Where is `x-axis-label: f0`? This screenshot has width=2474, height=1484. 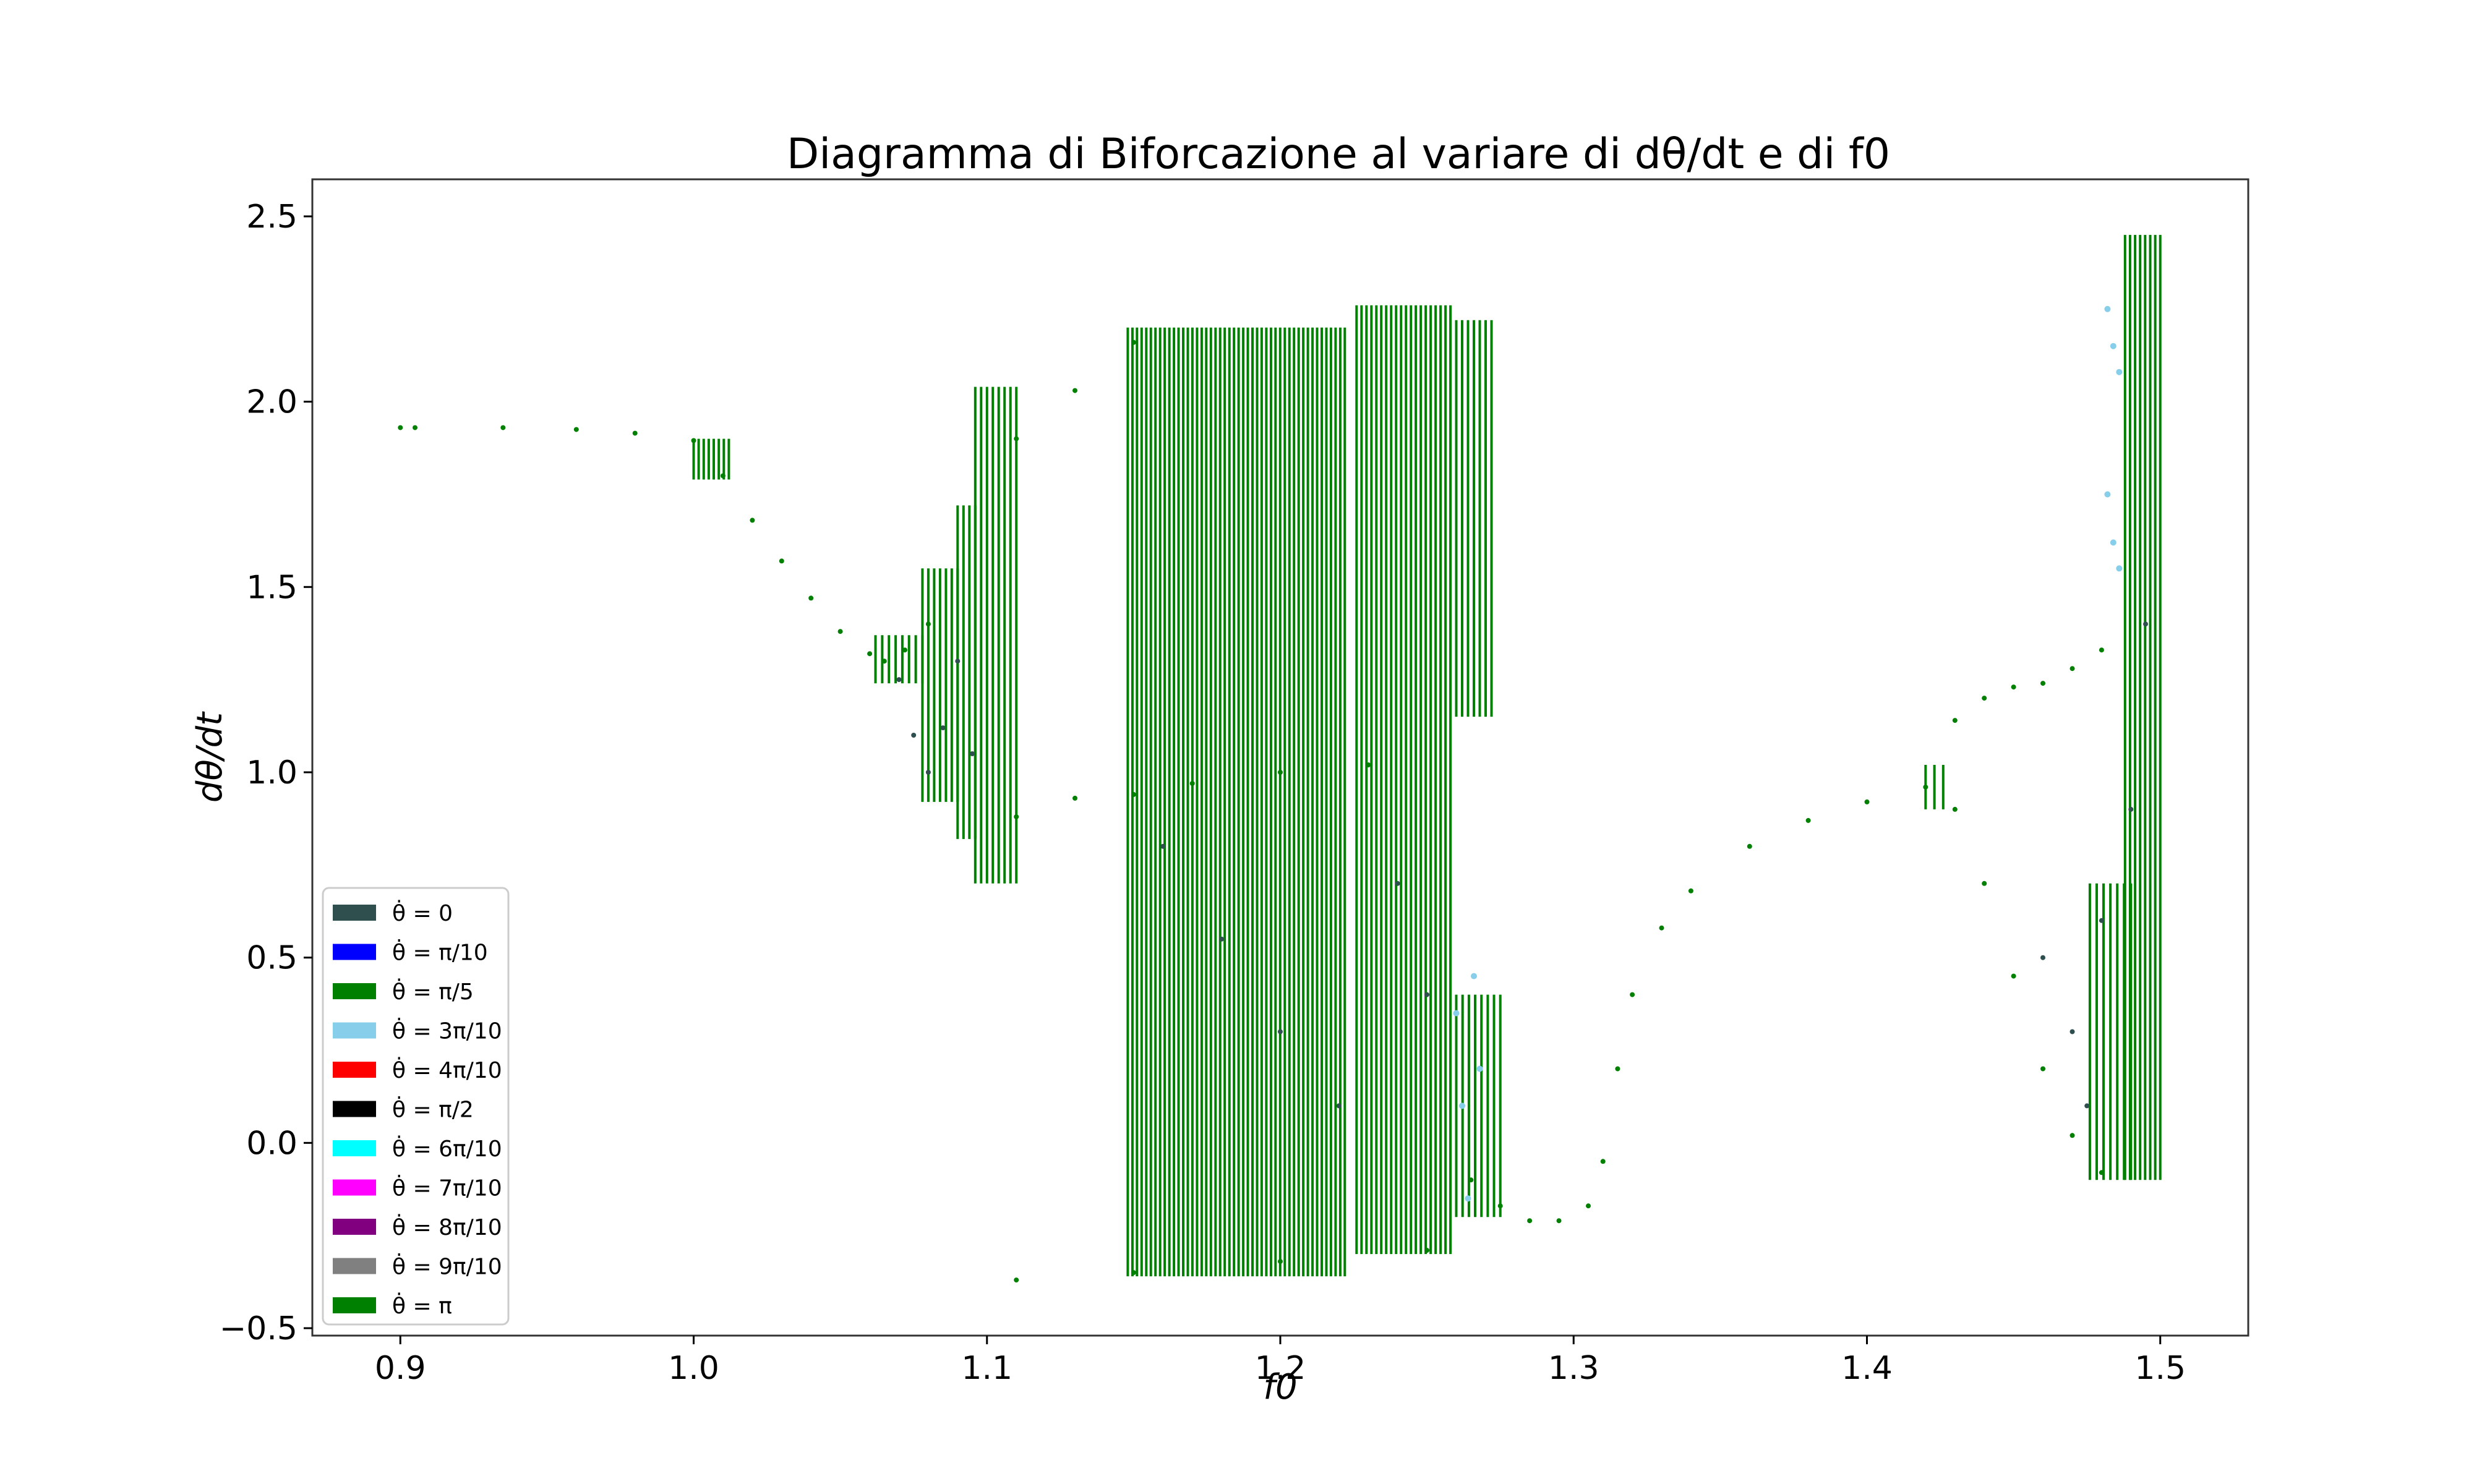 x-axis-label: f0 is located at coordinates (1280, 1387).